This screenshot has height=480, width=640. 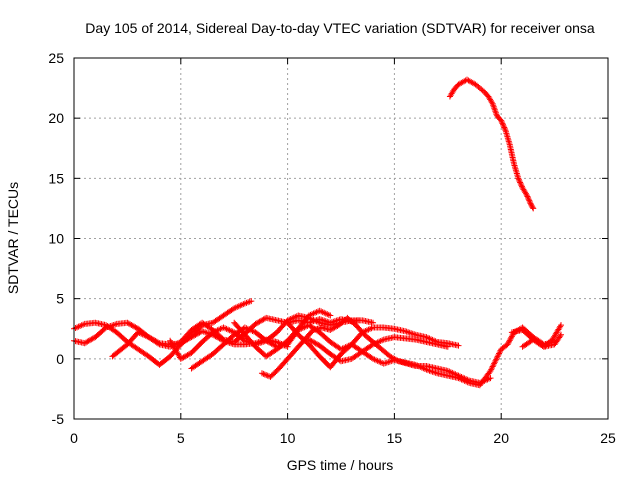 I want to click on y-tick-label: 0, so click(x=60, y=359).